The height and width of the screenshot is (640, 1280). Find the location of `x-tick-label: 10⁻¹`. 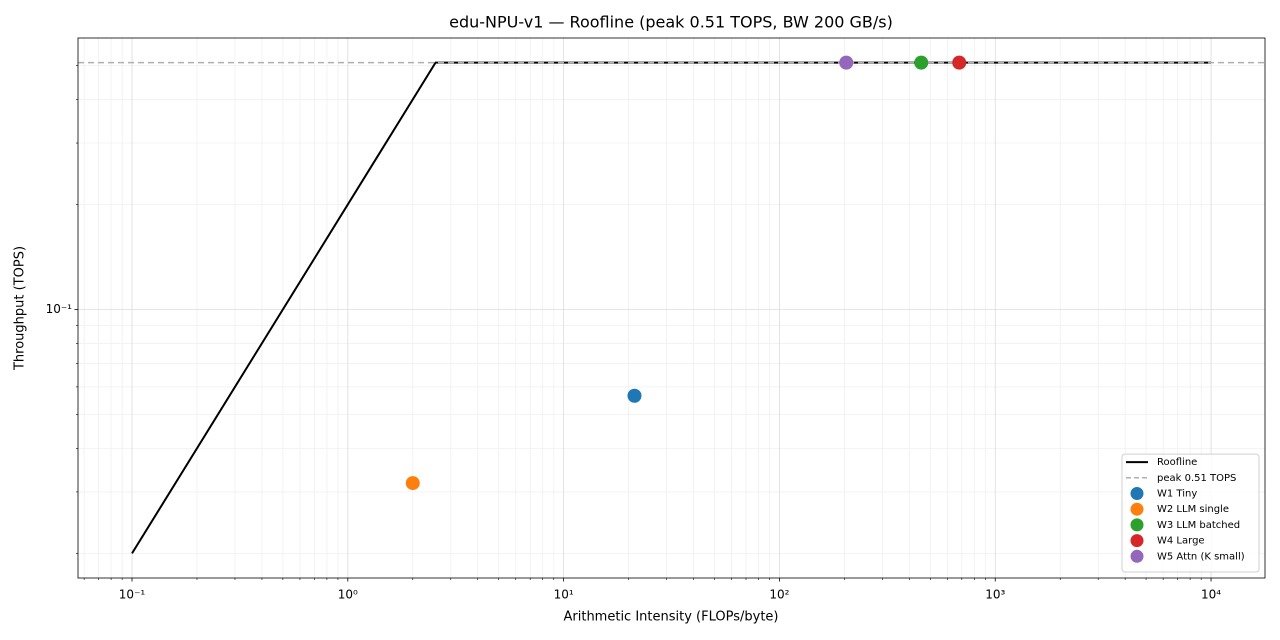

x-tick-label: 10⁻¹ is located at coordinates (132, 595).